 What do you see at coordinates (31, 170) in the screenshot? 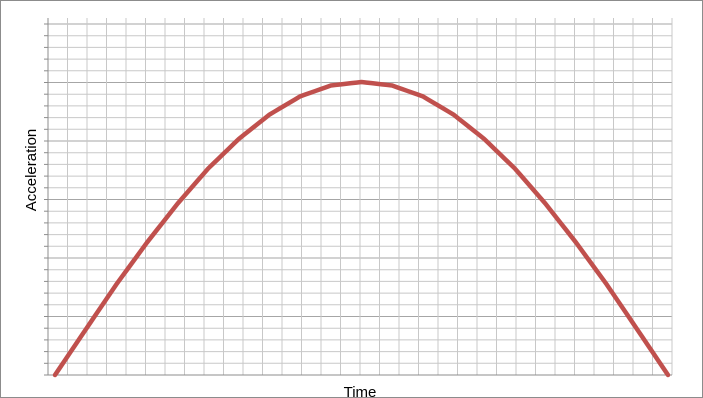
I see `y-axis-label: Acceleration` at bounding box center [31, 170].